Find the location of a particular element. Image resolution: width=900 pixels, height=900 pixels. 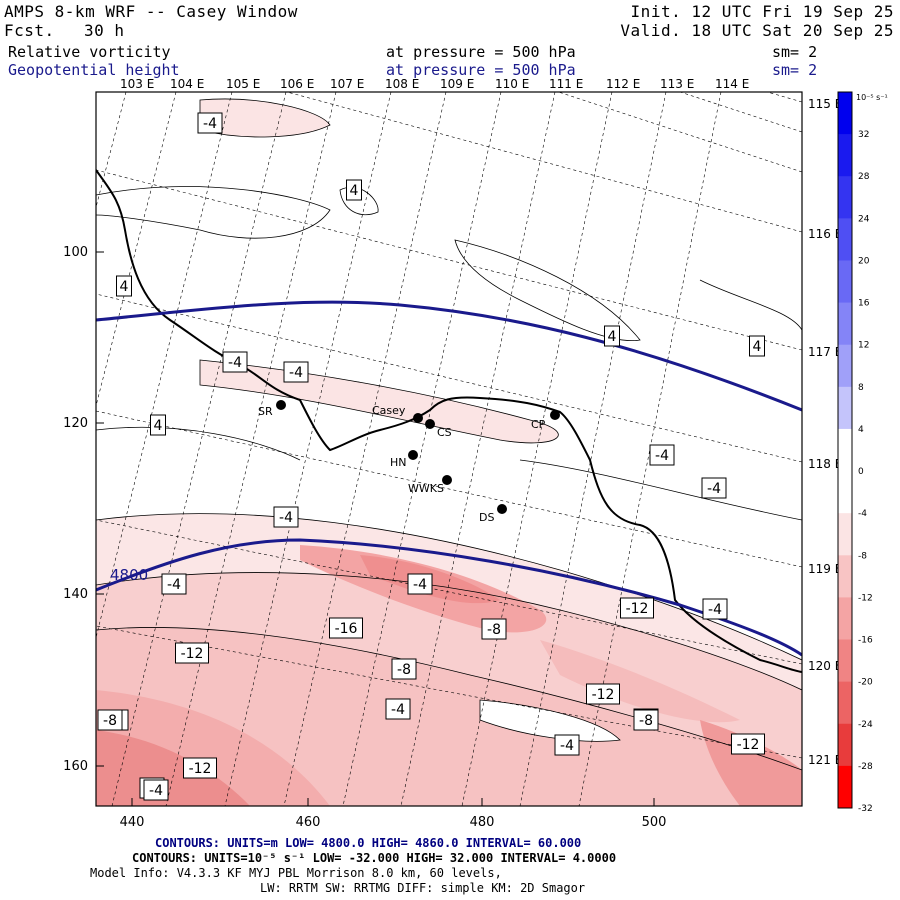

lon-label-top: 108 E is located at coordinates (402, 84).